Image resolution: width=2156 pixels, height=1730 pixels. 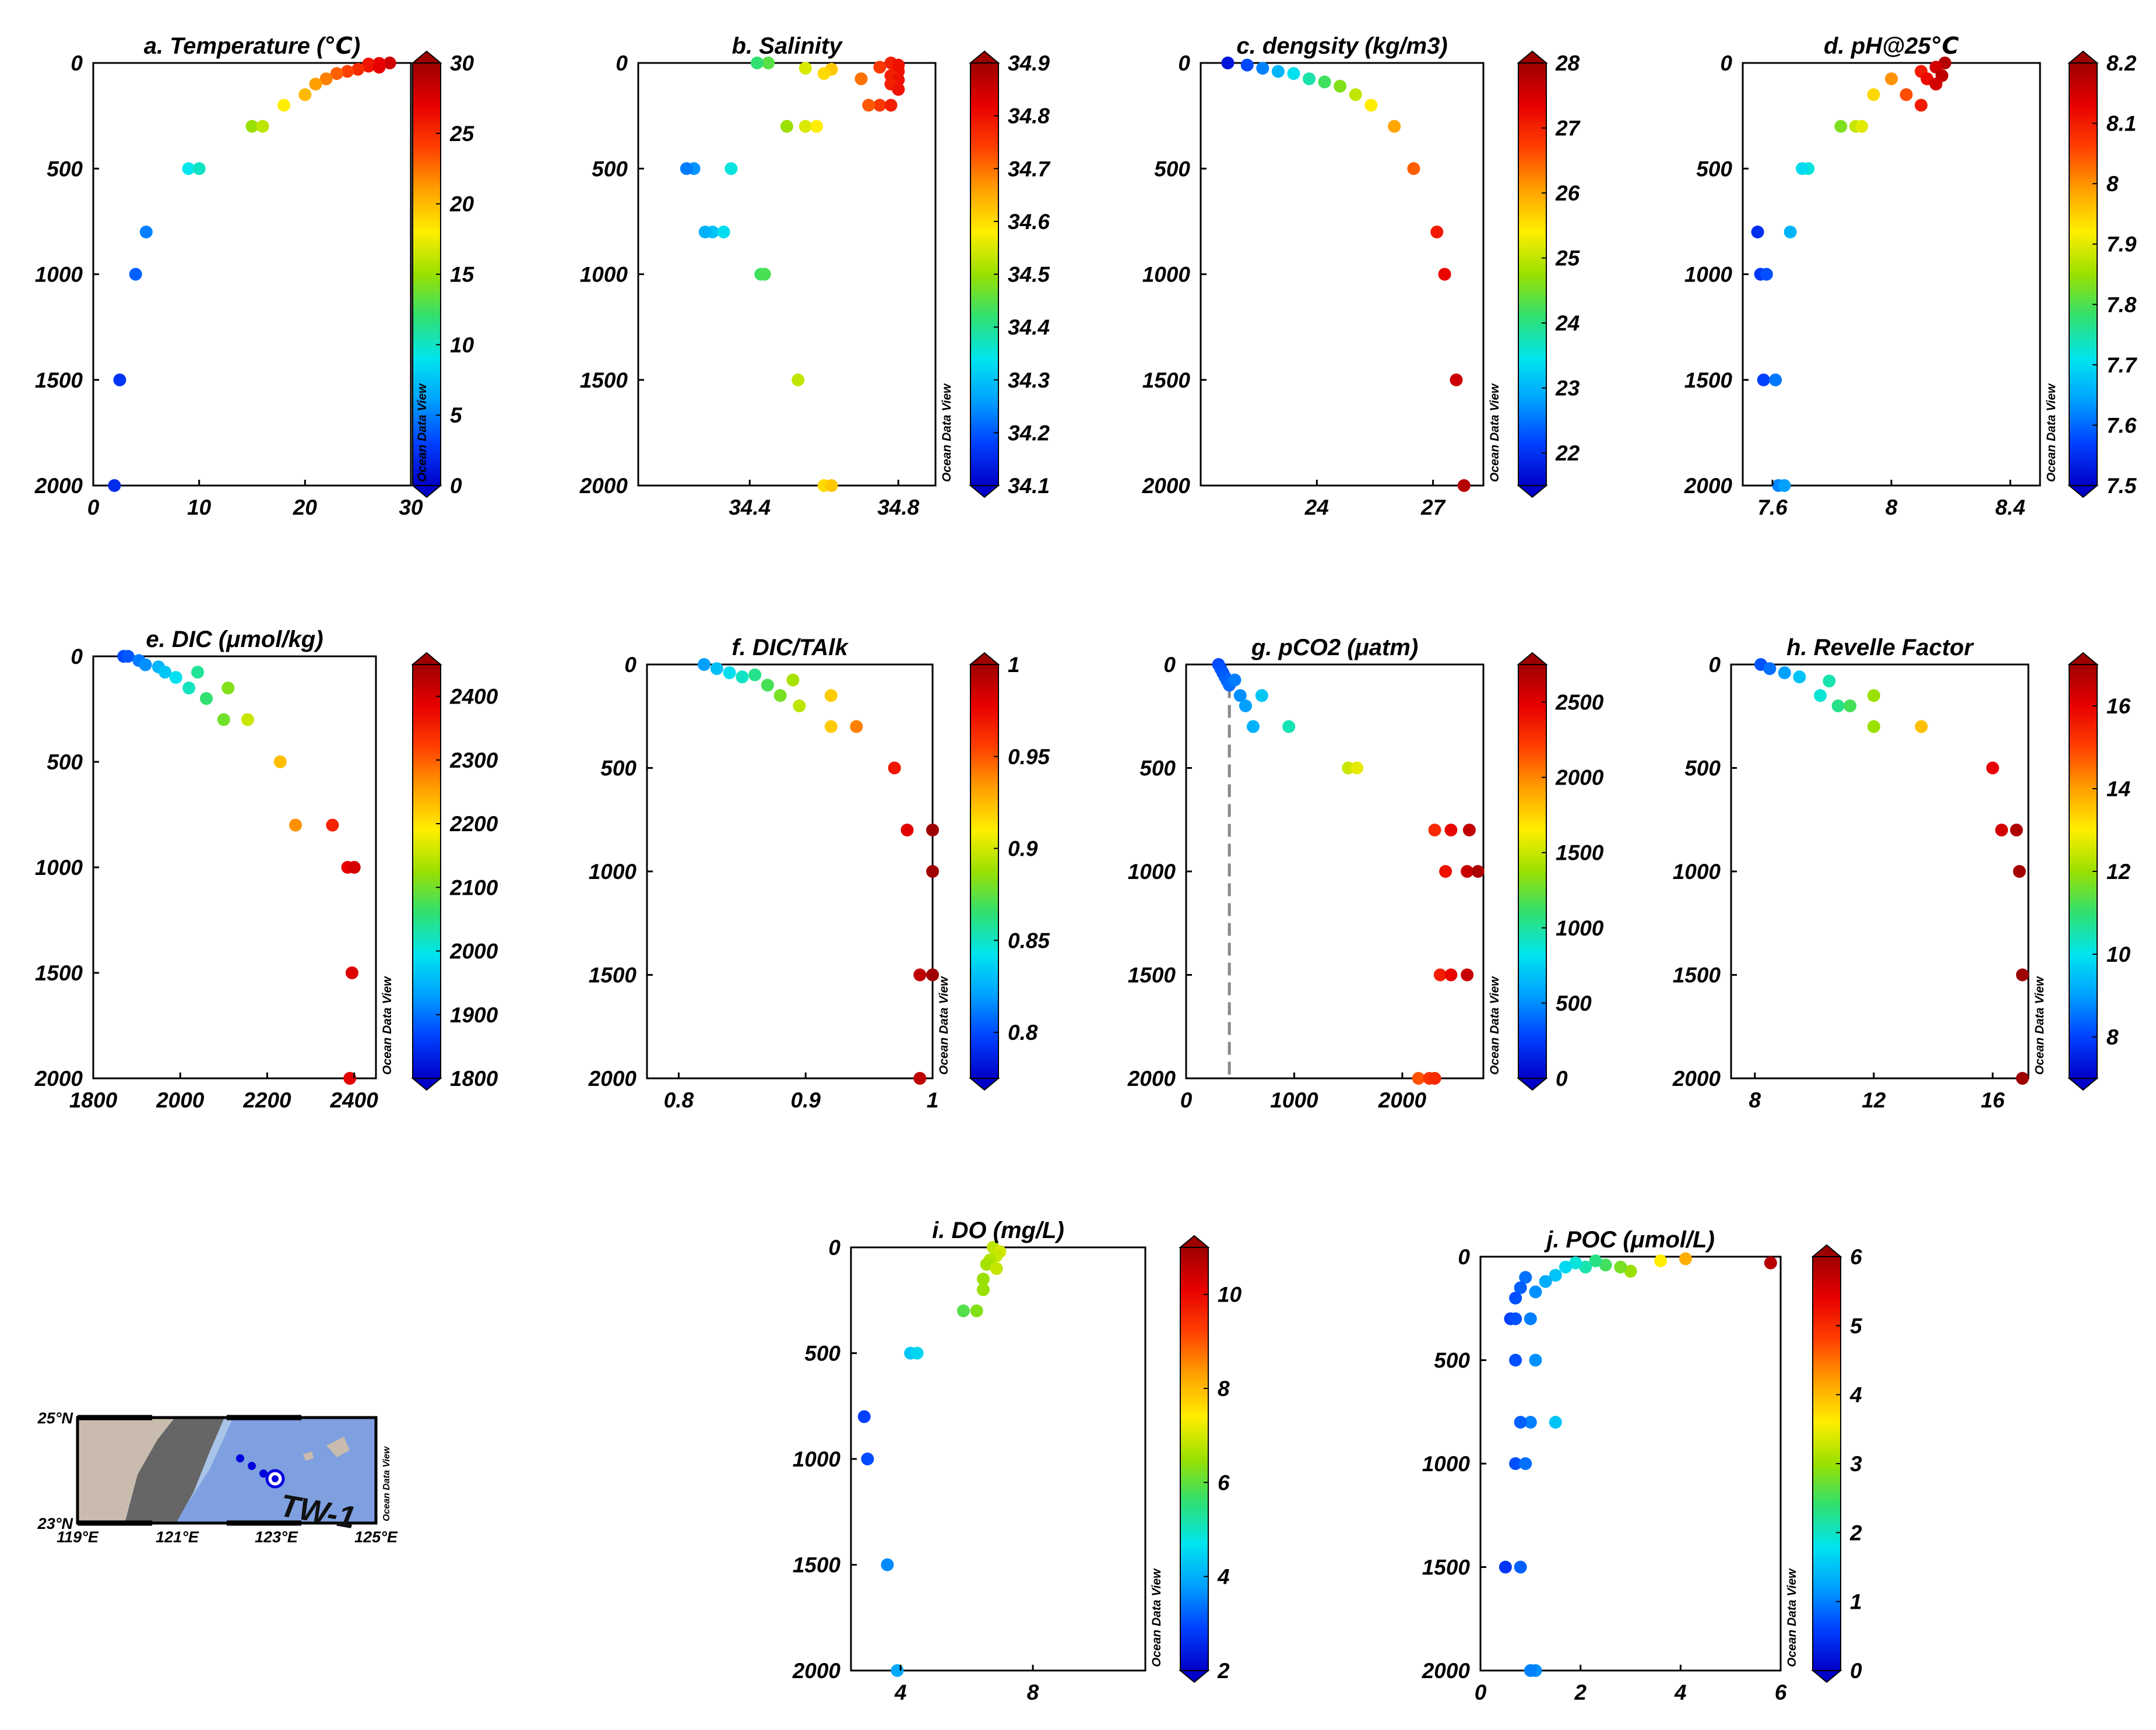 What do you see at coordinates (1567, 388) in the screenshot?
I see `colorbar-tick-label: 23` at bounding box center [1567, 388].